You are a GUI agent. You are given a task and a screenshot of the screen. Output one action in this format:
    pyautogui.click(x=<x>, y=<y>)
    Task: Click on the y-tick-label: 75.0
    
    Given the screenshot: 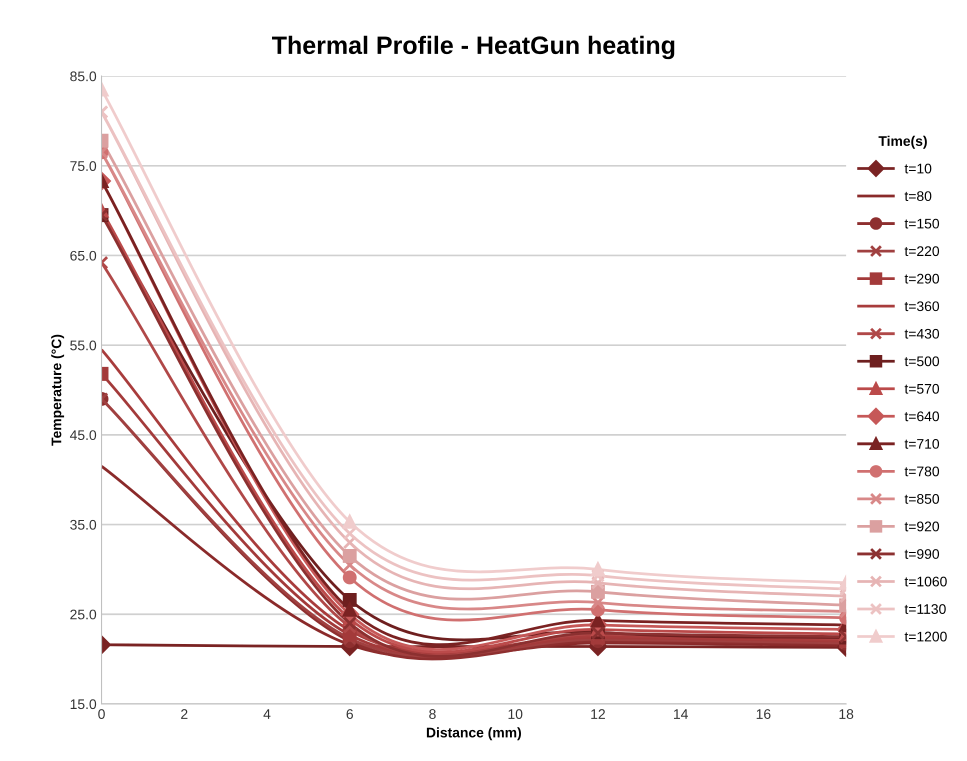 What is the action you would take?
    pyautogui.click(x=83, y=166)
    